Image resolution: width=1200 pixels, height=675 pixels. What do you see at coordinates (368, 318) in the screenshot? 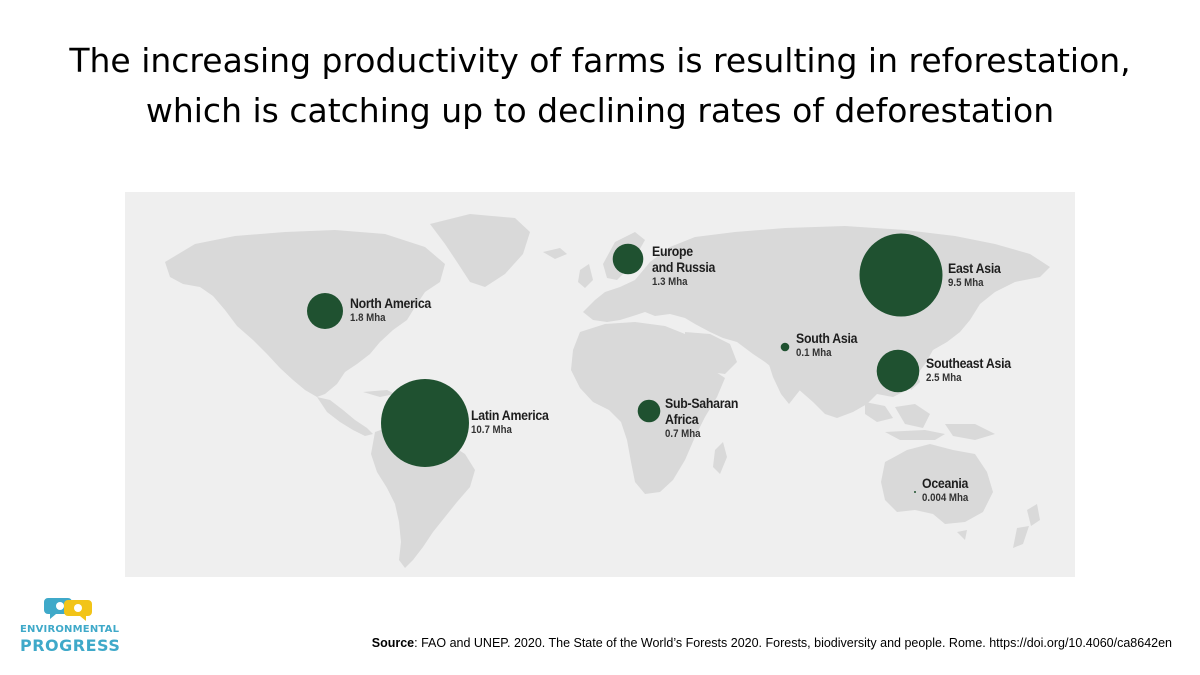
I see `region-value: 1.8 Mha` at bounding box center [368, 318].